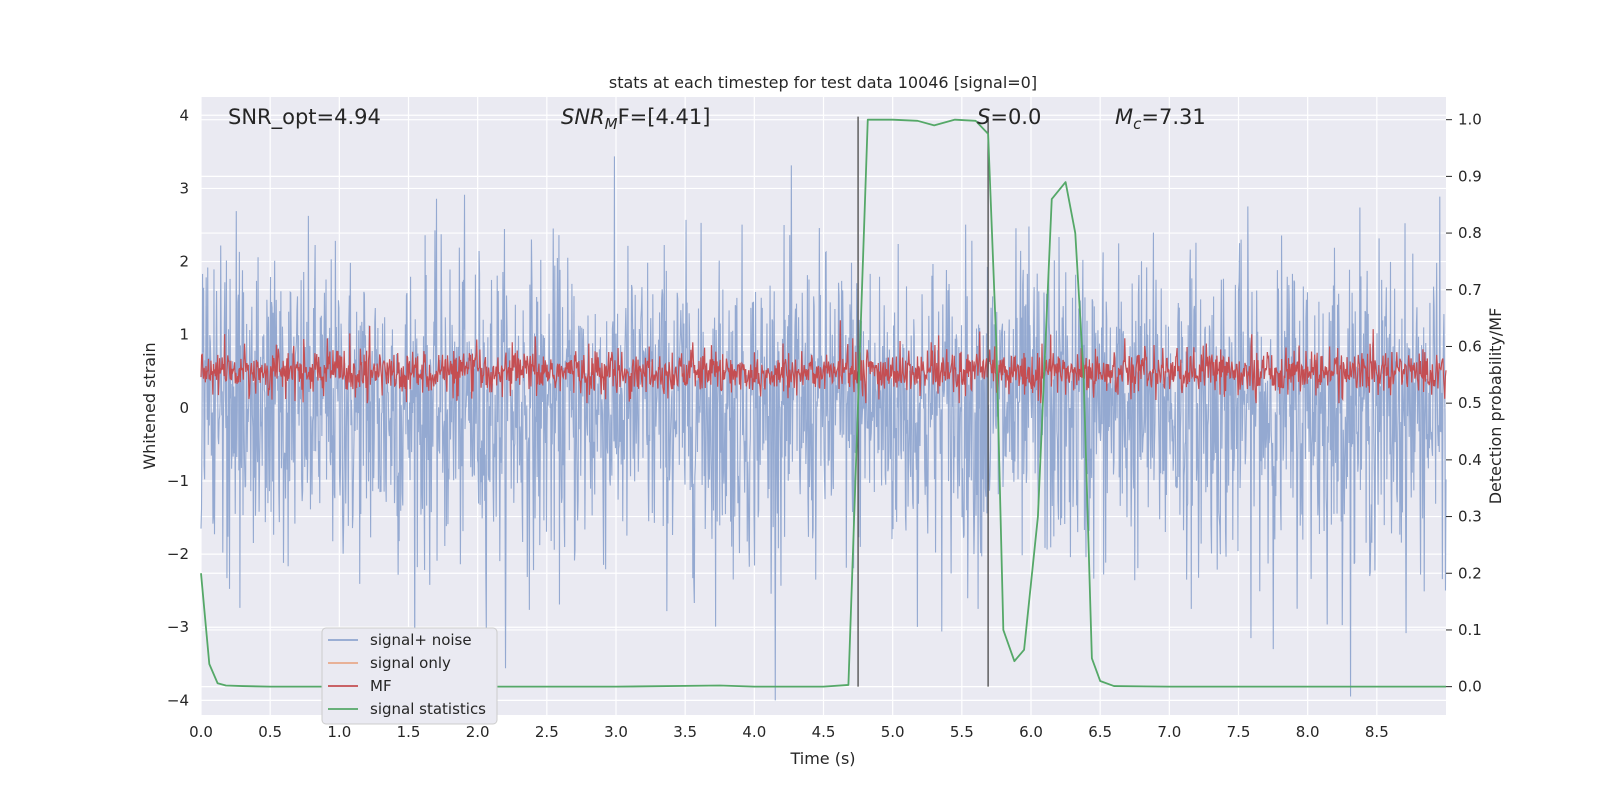 The image size is (1600, 800). What do you see at coordinates (685, 732) in the screenshot?
I see `x-tick-label: 3.5` at bounding box center [685, 732].